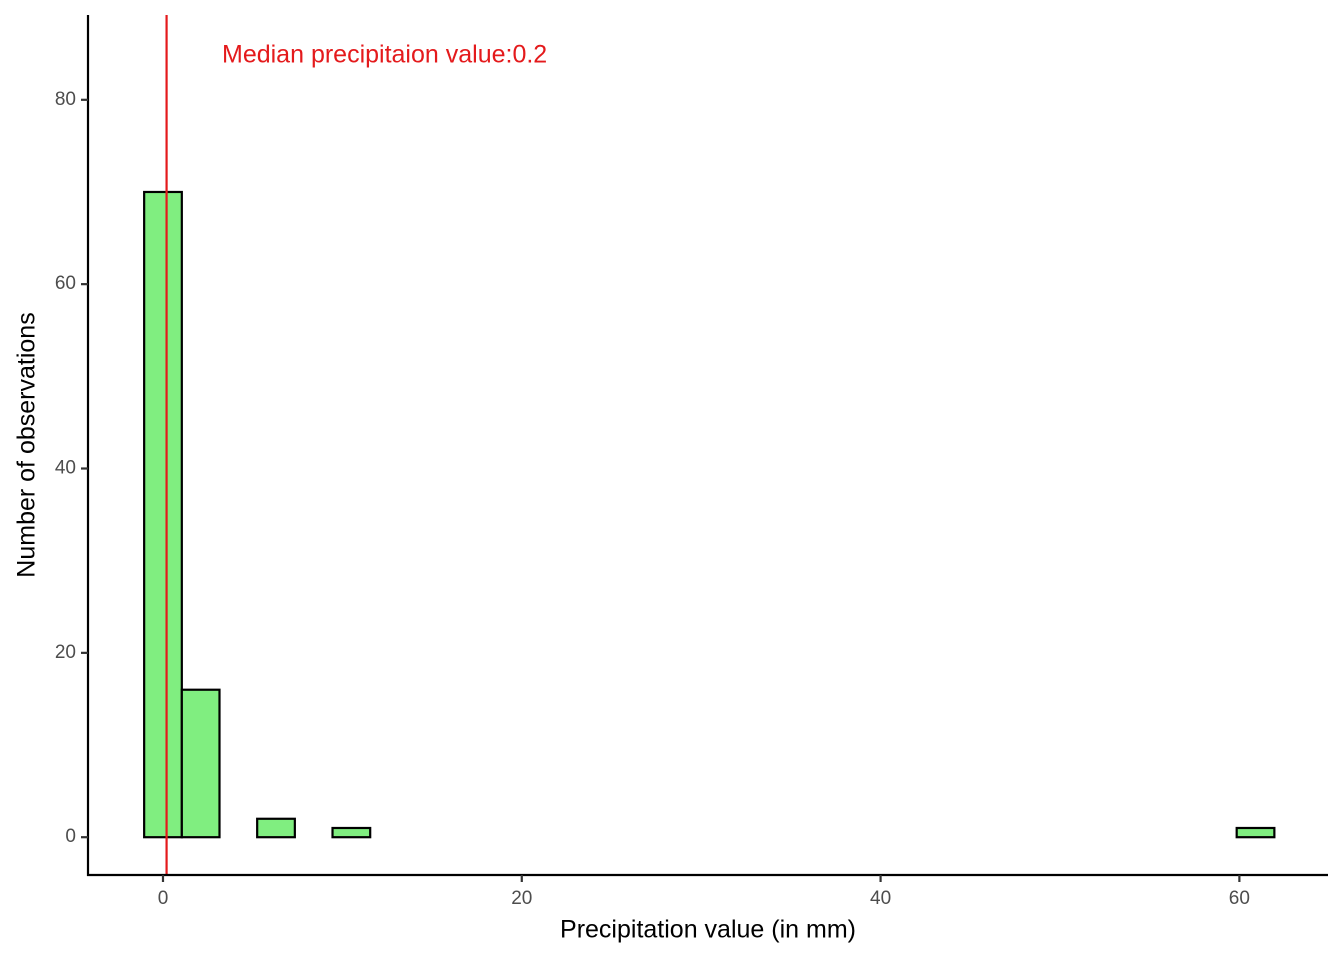 The height and width of the screenshot is (960, 1344). Describe the element at coordinates (708, 930) in the screenshot. I see `x-axis-title: Precipitation value (in mm)` at that location.